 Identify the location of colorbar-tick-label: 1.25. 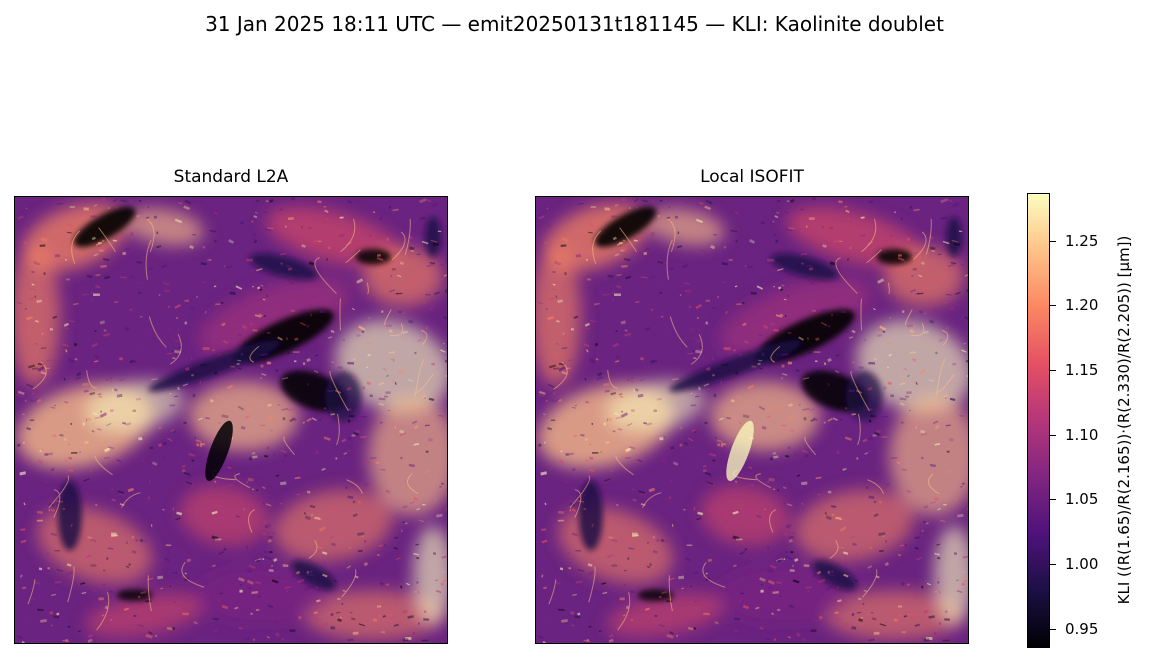
(1082, 240).